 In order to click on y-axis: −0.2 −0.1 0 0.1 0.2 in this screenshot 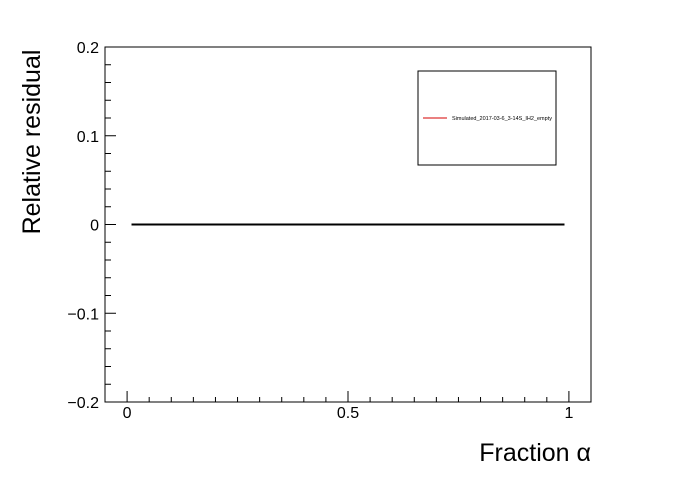, I will do `click(91, 226)`.